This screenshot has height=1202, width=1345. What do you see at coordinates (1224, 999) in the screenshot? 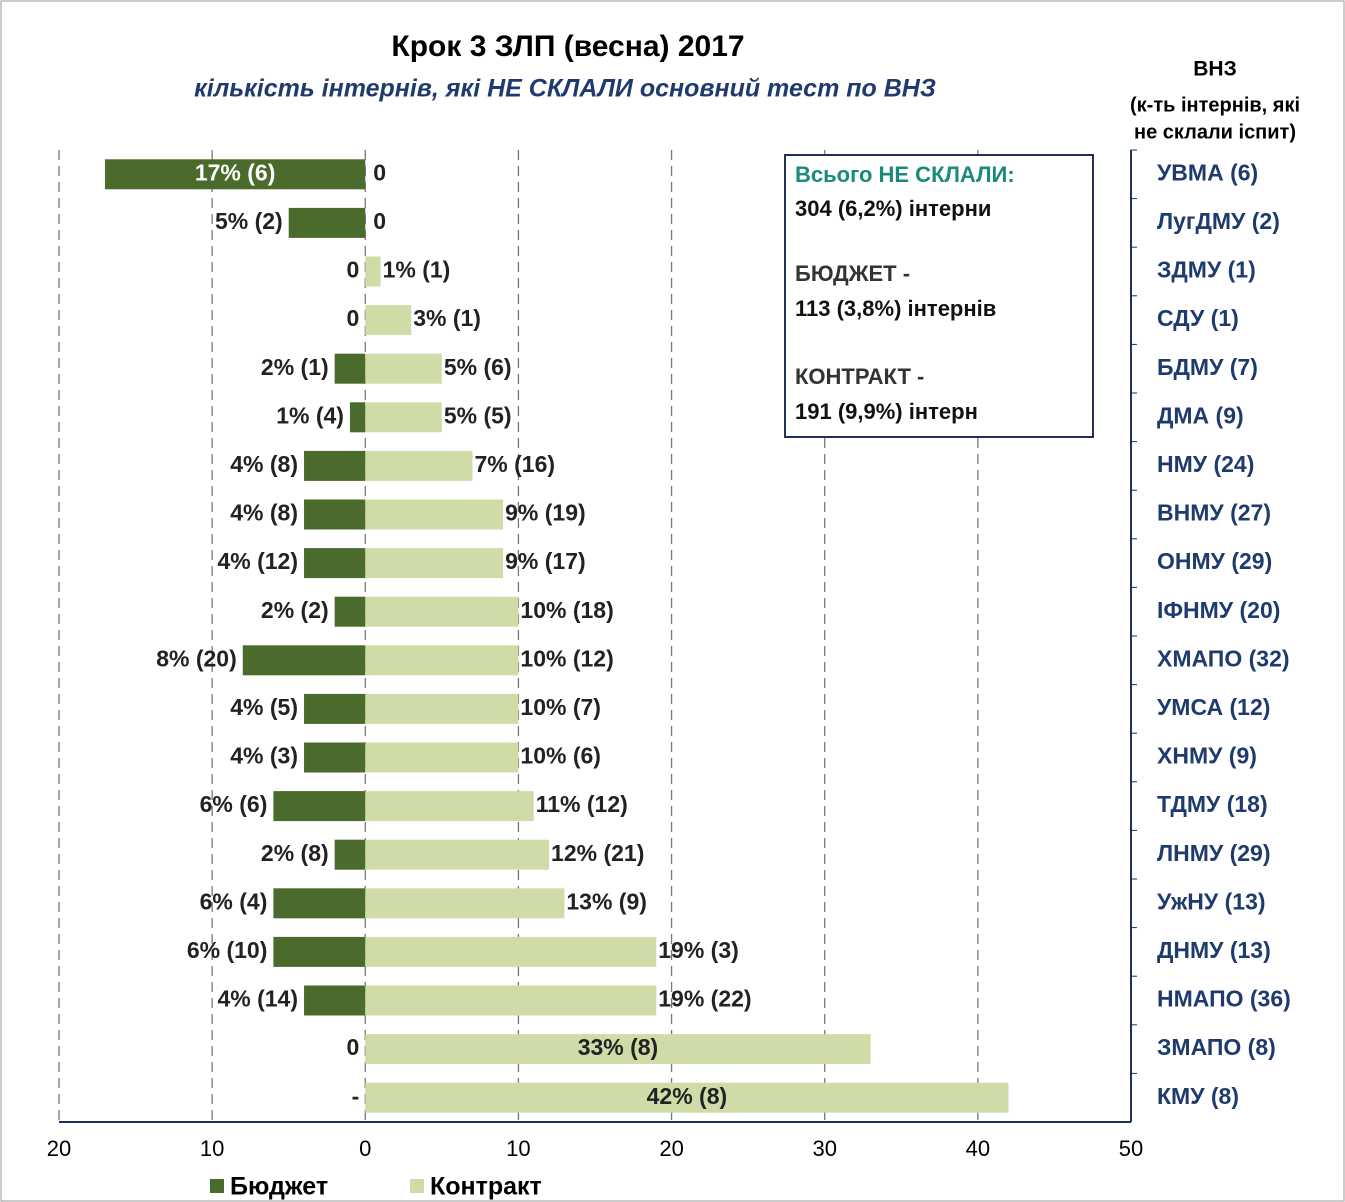
I see `category-label: НМАПО (36)` at bounding box center [1224, 999].